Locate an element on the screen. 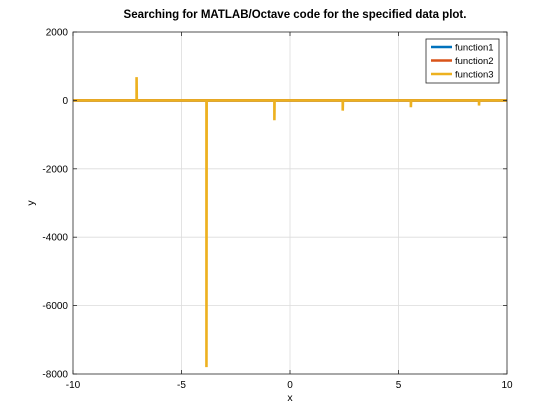 The width and height of the screenshot is (560, 420). x-tick-label: 10 is located at coordinates (507, 385).